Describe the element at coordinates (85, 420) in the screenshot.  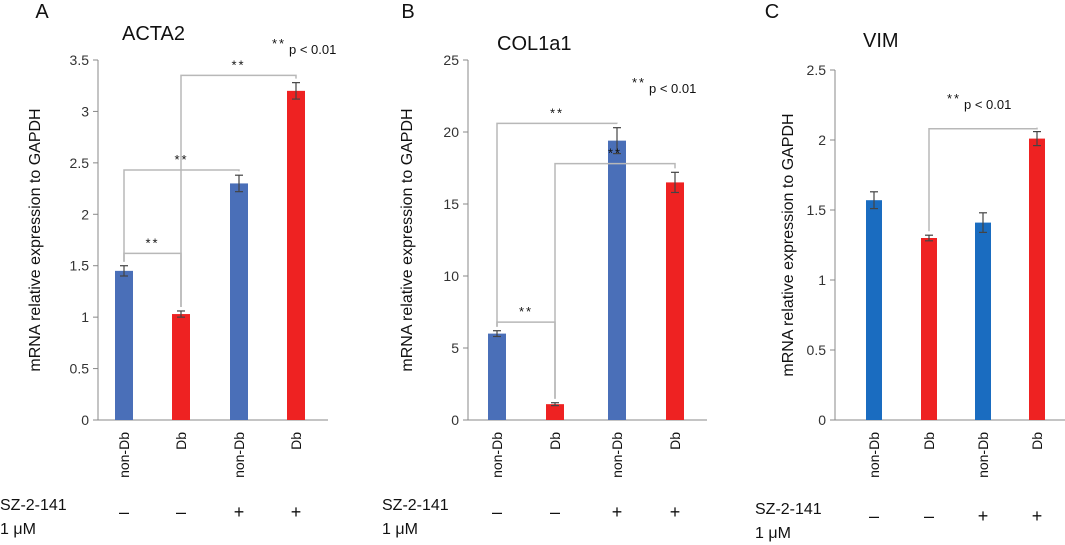
I see `panel-a-ytick-label: 0` at that location.